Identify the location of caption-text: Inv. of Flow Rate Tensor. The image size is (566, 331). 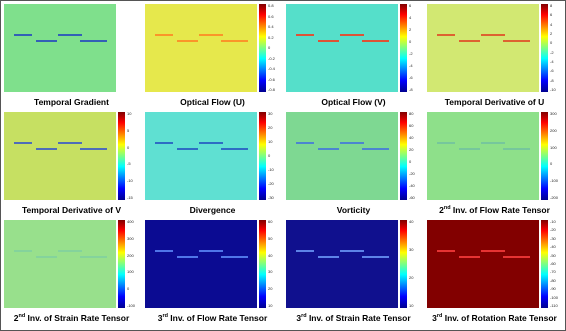
(500, 210).